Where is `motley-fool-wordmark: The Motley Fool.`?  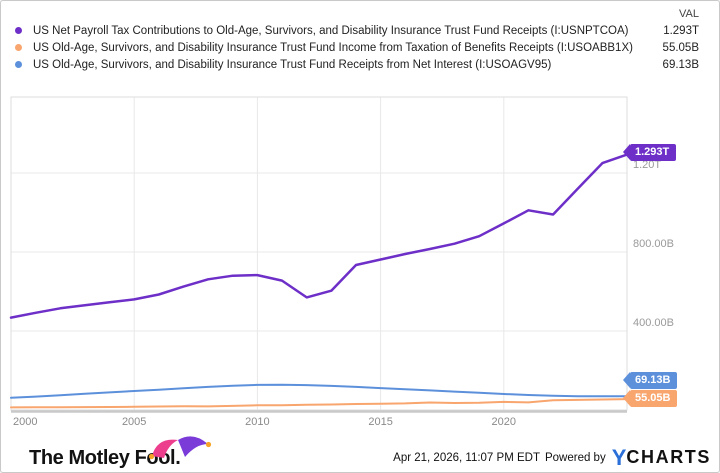
motley-fool-wordmark: The Motley Fool. is located at coordinates (105, 458).